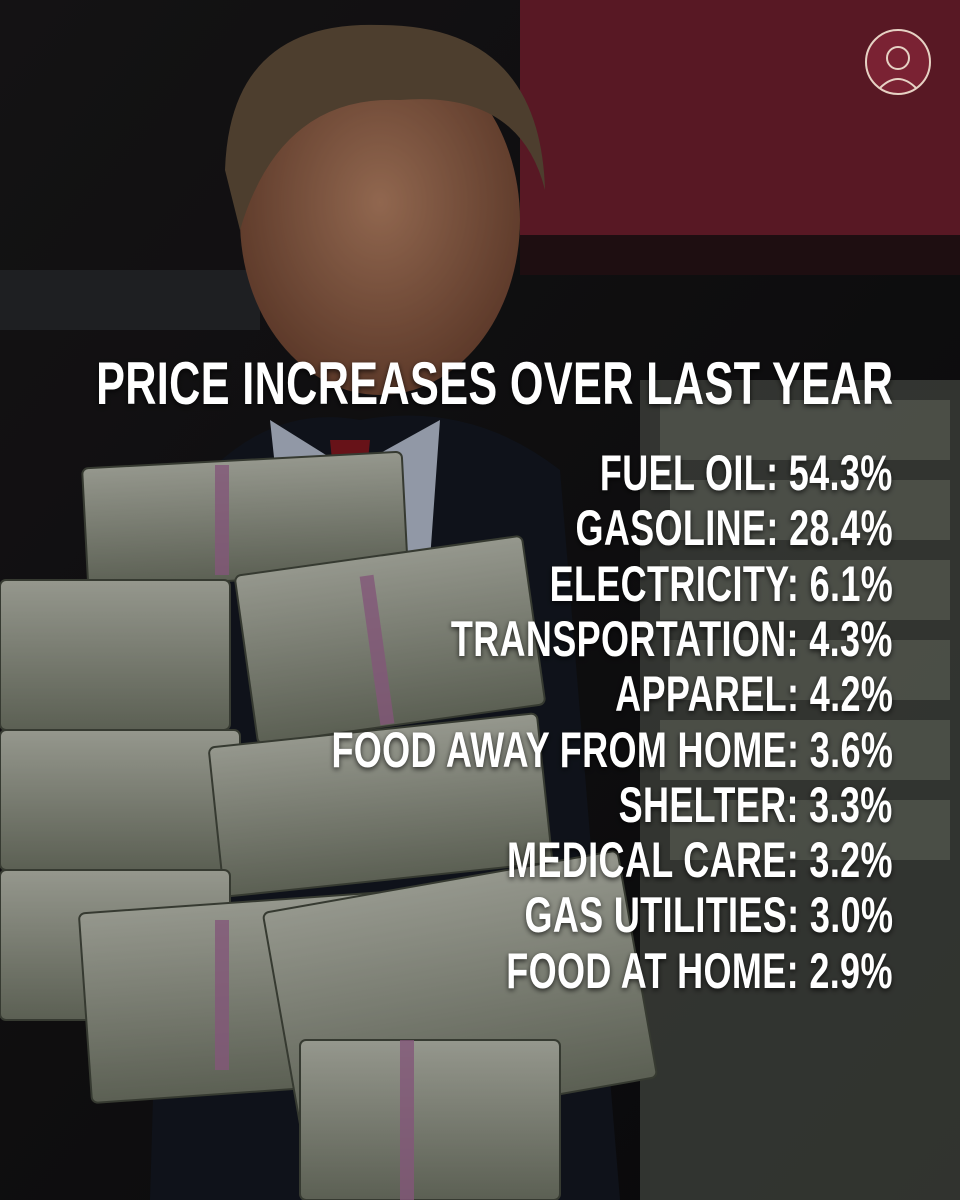  I want to click on price-item: GASOLINE: 28.4%, so click(734, 528).